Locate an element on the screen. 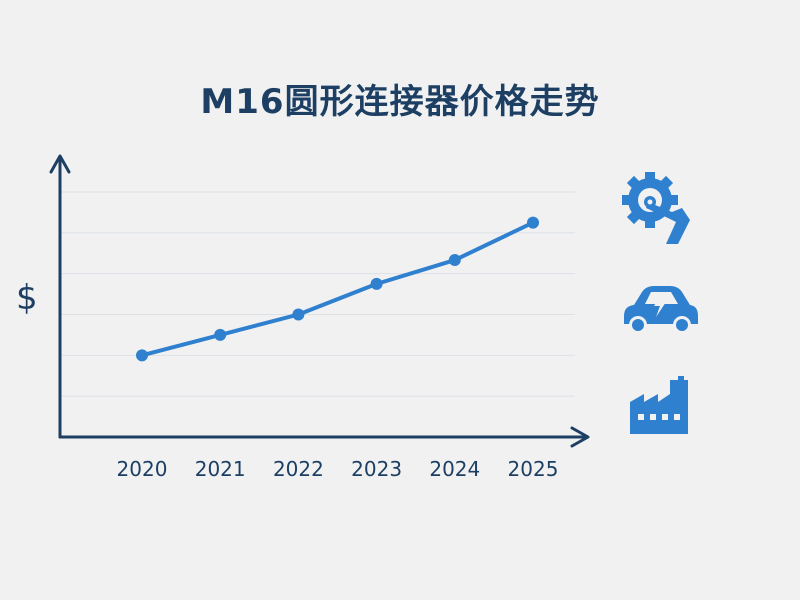  electric-car-icon is located at coordinates (660, 308).